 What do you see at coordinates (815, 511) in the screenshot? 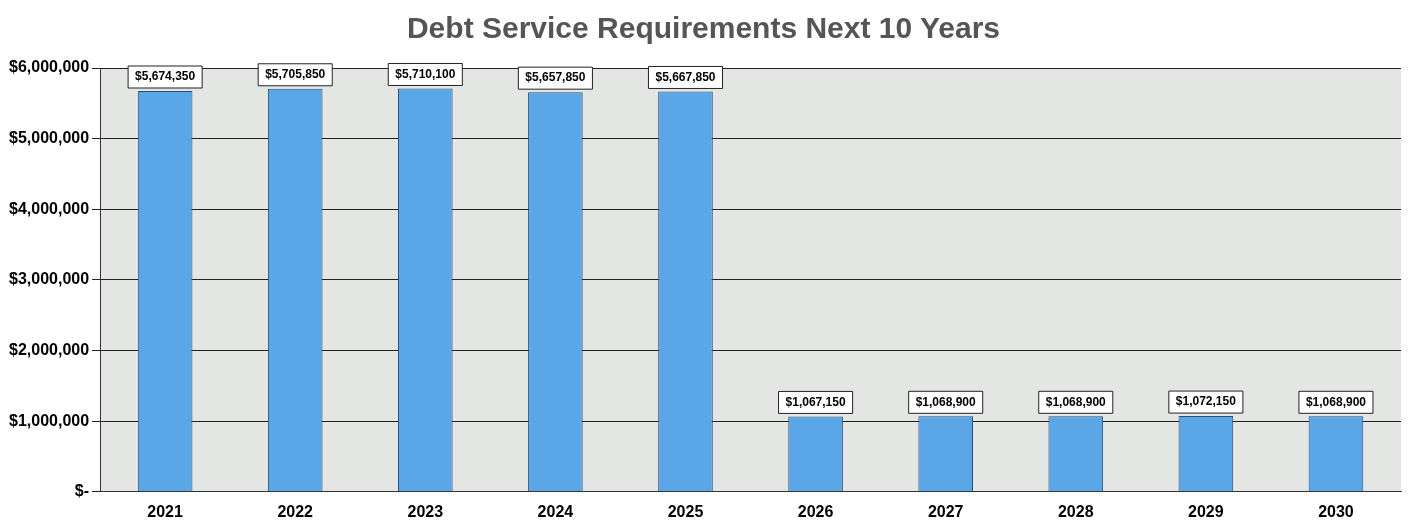
I see `x-tick-label: 2026` at bounding box center [815, 511].